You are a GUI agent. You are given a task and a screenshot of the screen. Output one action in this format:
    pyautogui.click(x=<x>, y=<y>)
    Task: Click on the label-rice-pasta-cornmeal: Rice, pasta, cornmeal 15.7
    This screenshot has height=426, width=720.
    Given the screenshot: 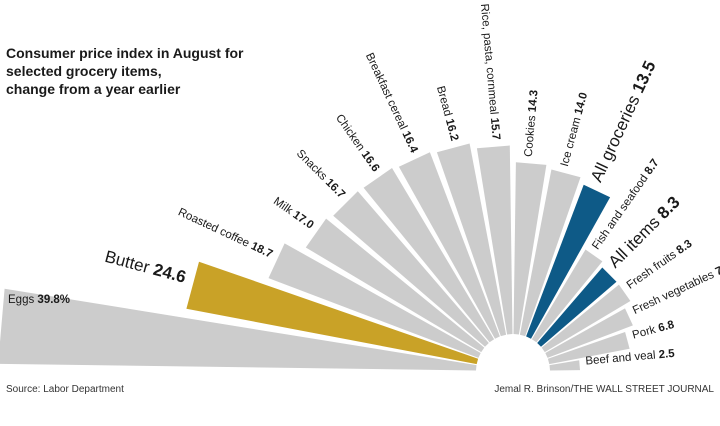 What is the action you would take?
    pyautogui.click(x=490, y=71)
    